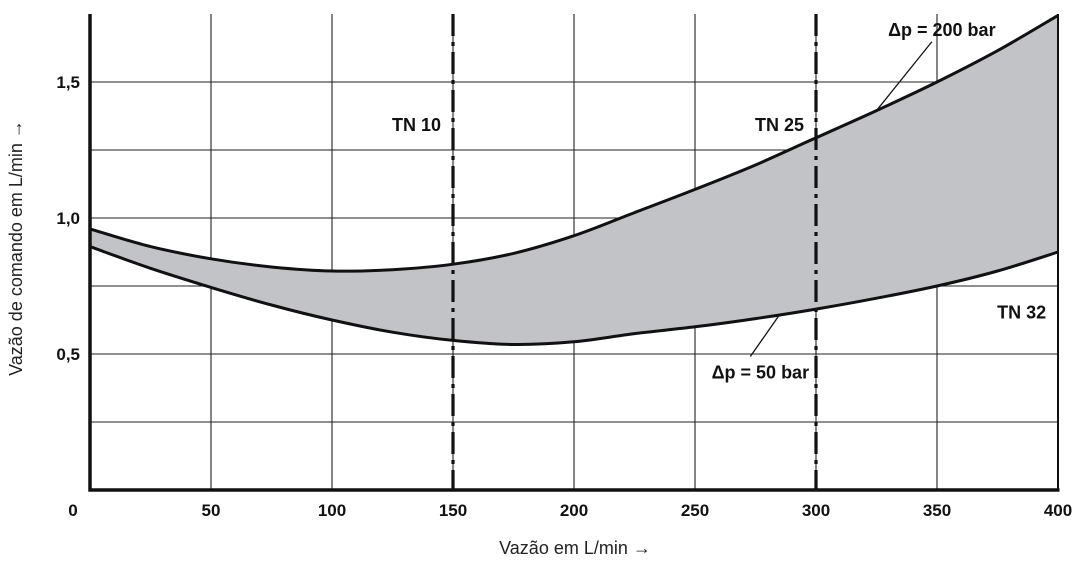 The height and width of the screenshot is (563, 1080). Describe the element at coordinates (416, 125) in the screenshot. I see `tn-marker-label-150: TN 10` at that location.